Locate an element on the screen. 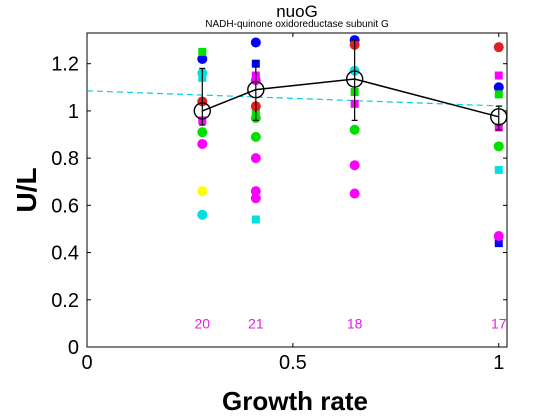 This screenshot has width=560, height=420. chart-subtitle: NADH-quinone oxidoreductase subunit G is located at coordinates (297, 24).